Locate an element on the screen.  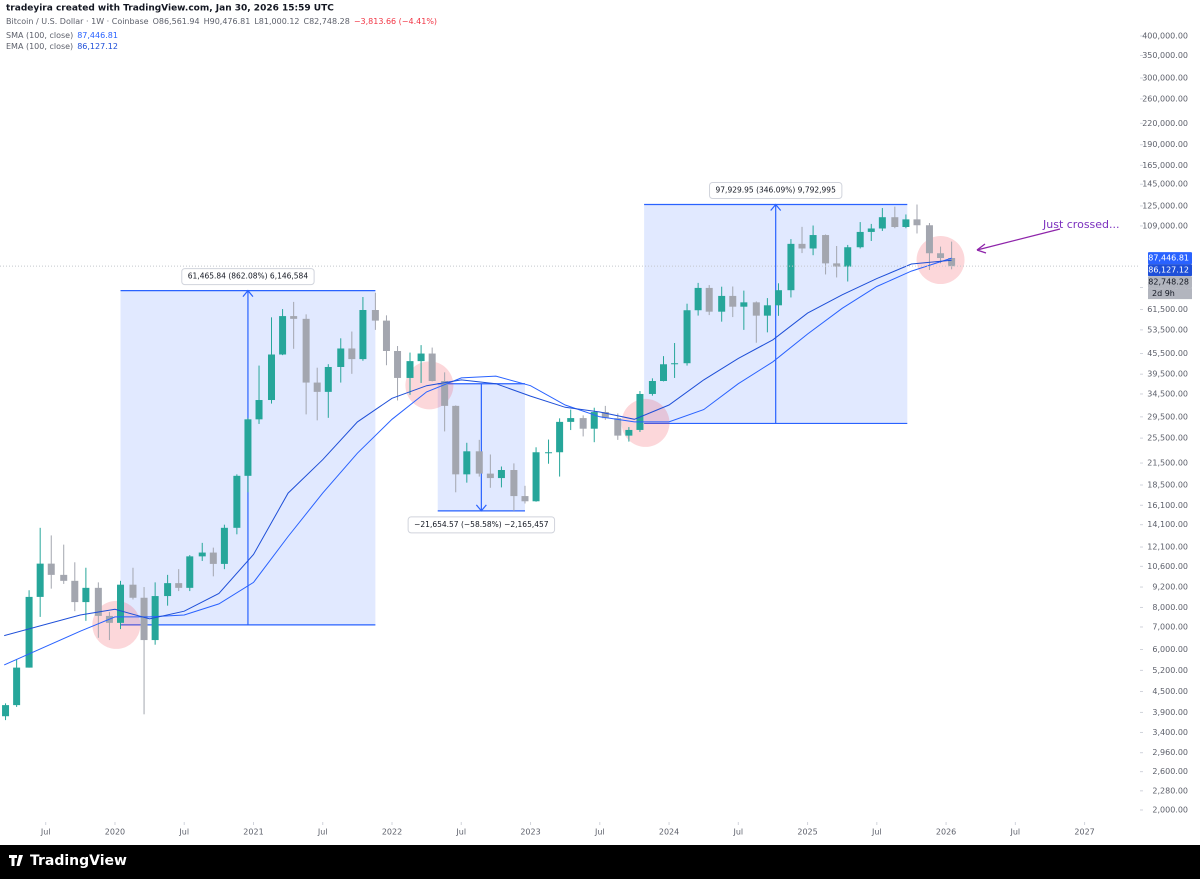
y-tick-label: 61,500.00 is located at coordinates (1167, 309).